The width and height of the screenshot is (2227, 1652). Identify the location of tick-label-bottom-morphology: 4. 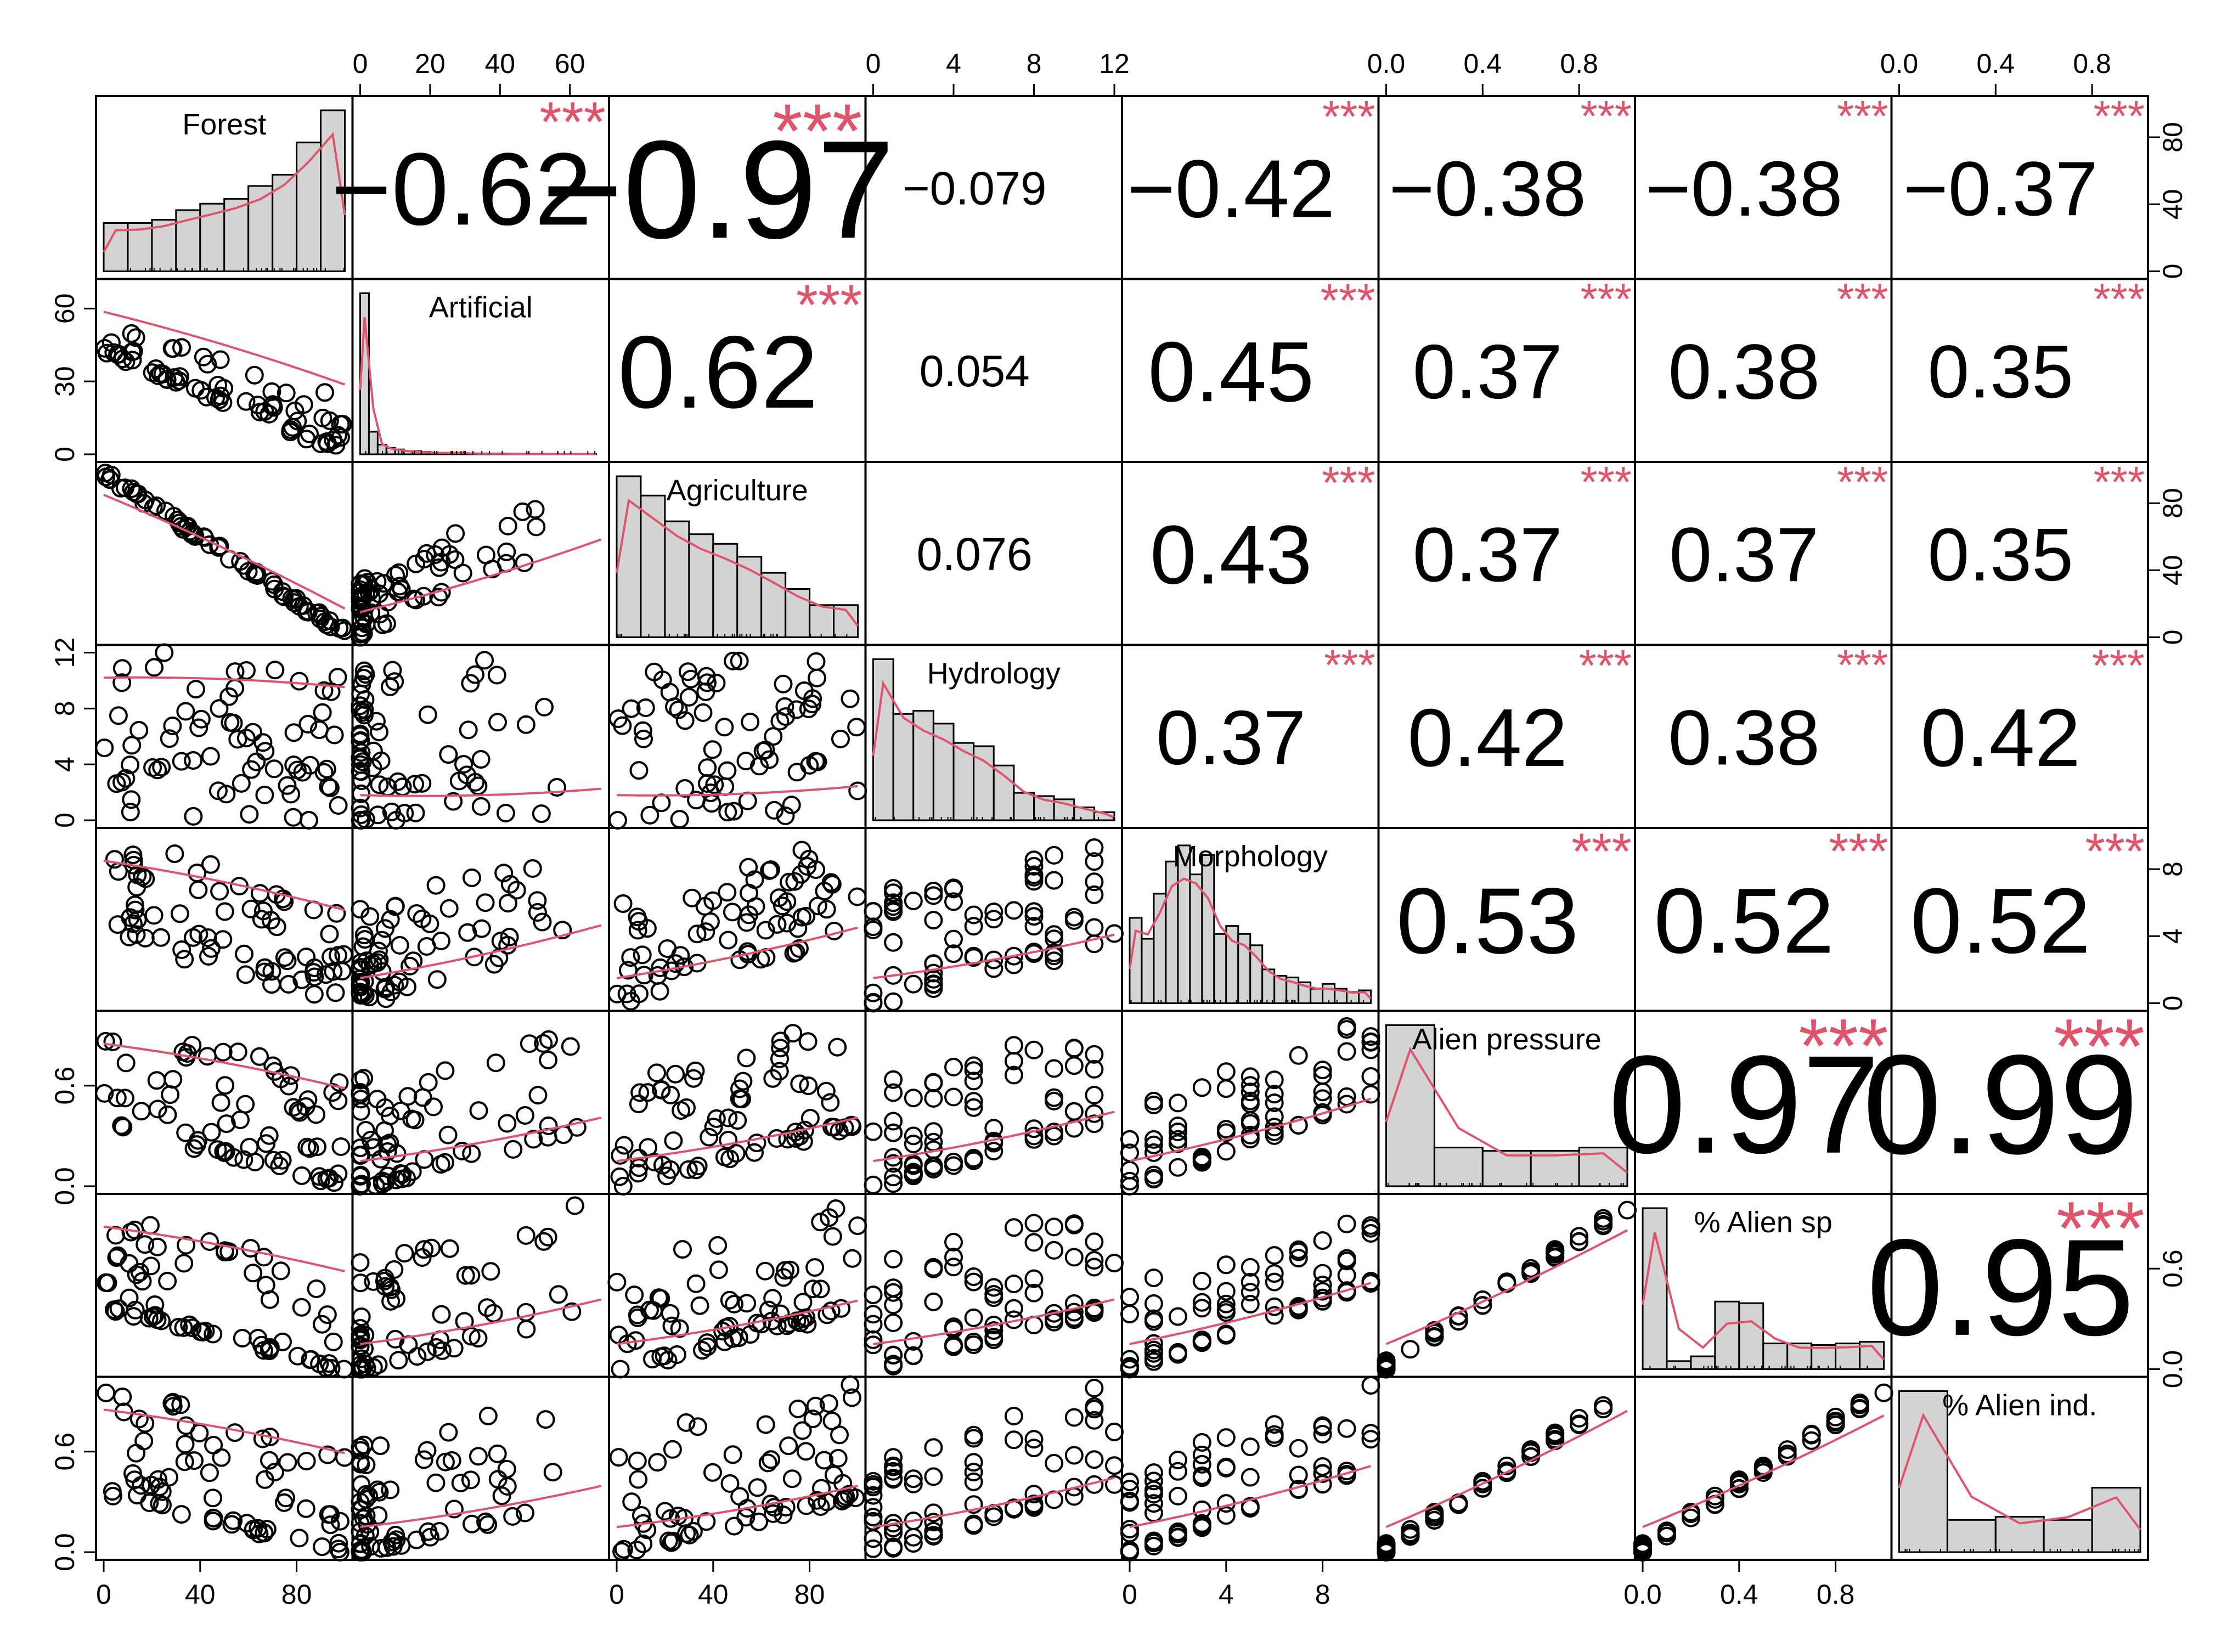
(1227, 1595).